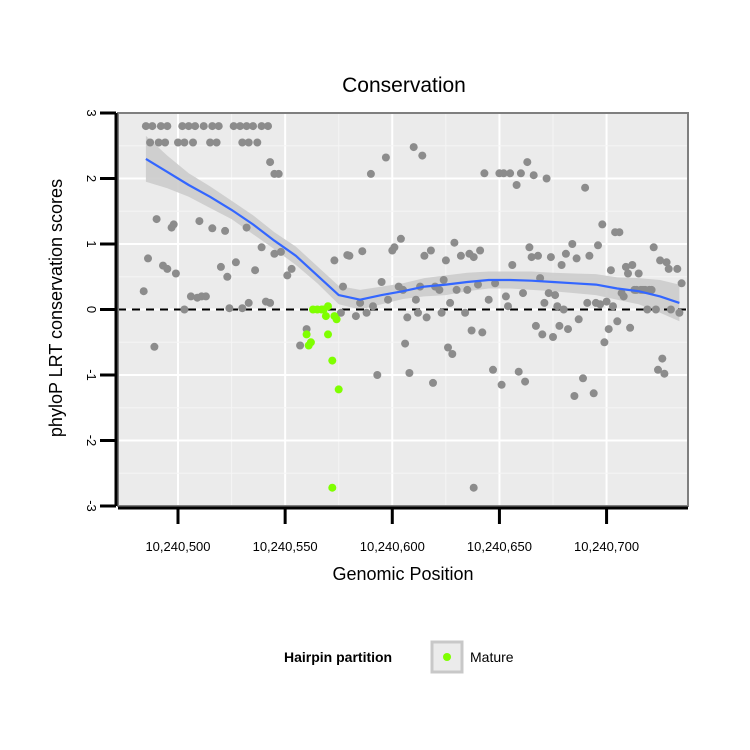  What do you see at coordinates (399, 657) in the screenshot?
I see `legend: Hairpin partition Mature` at bounding box center [399, 657].